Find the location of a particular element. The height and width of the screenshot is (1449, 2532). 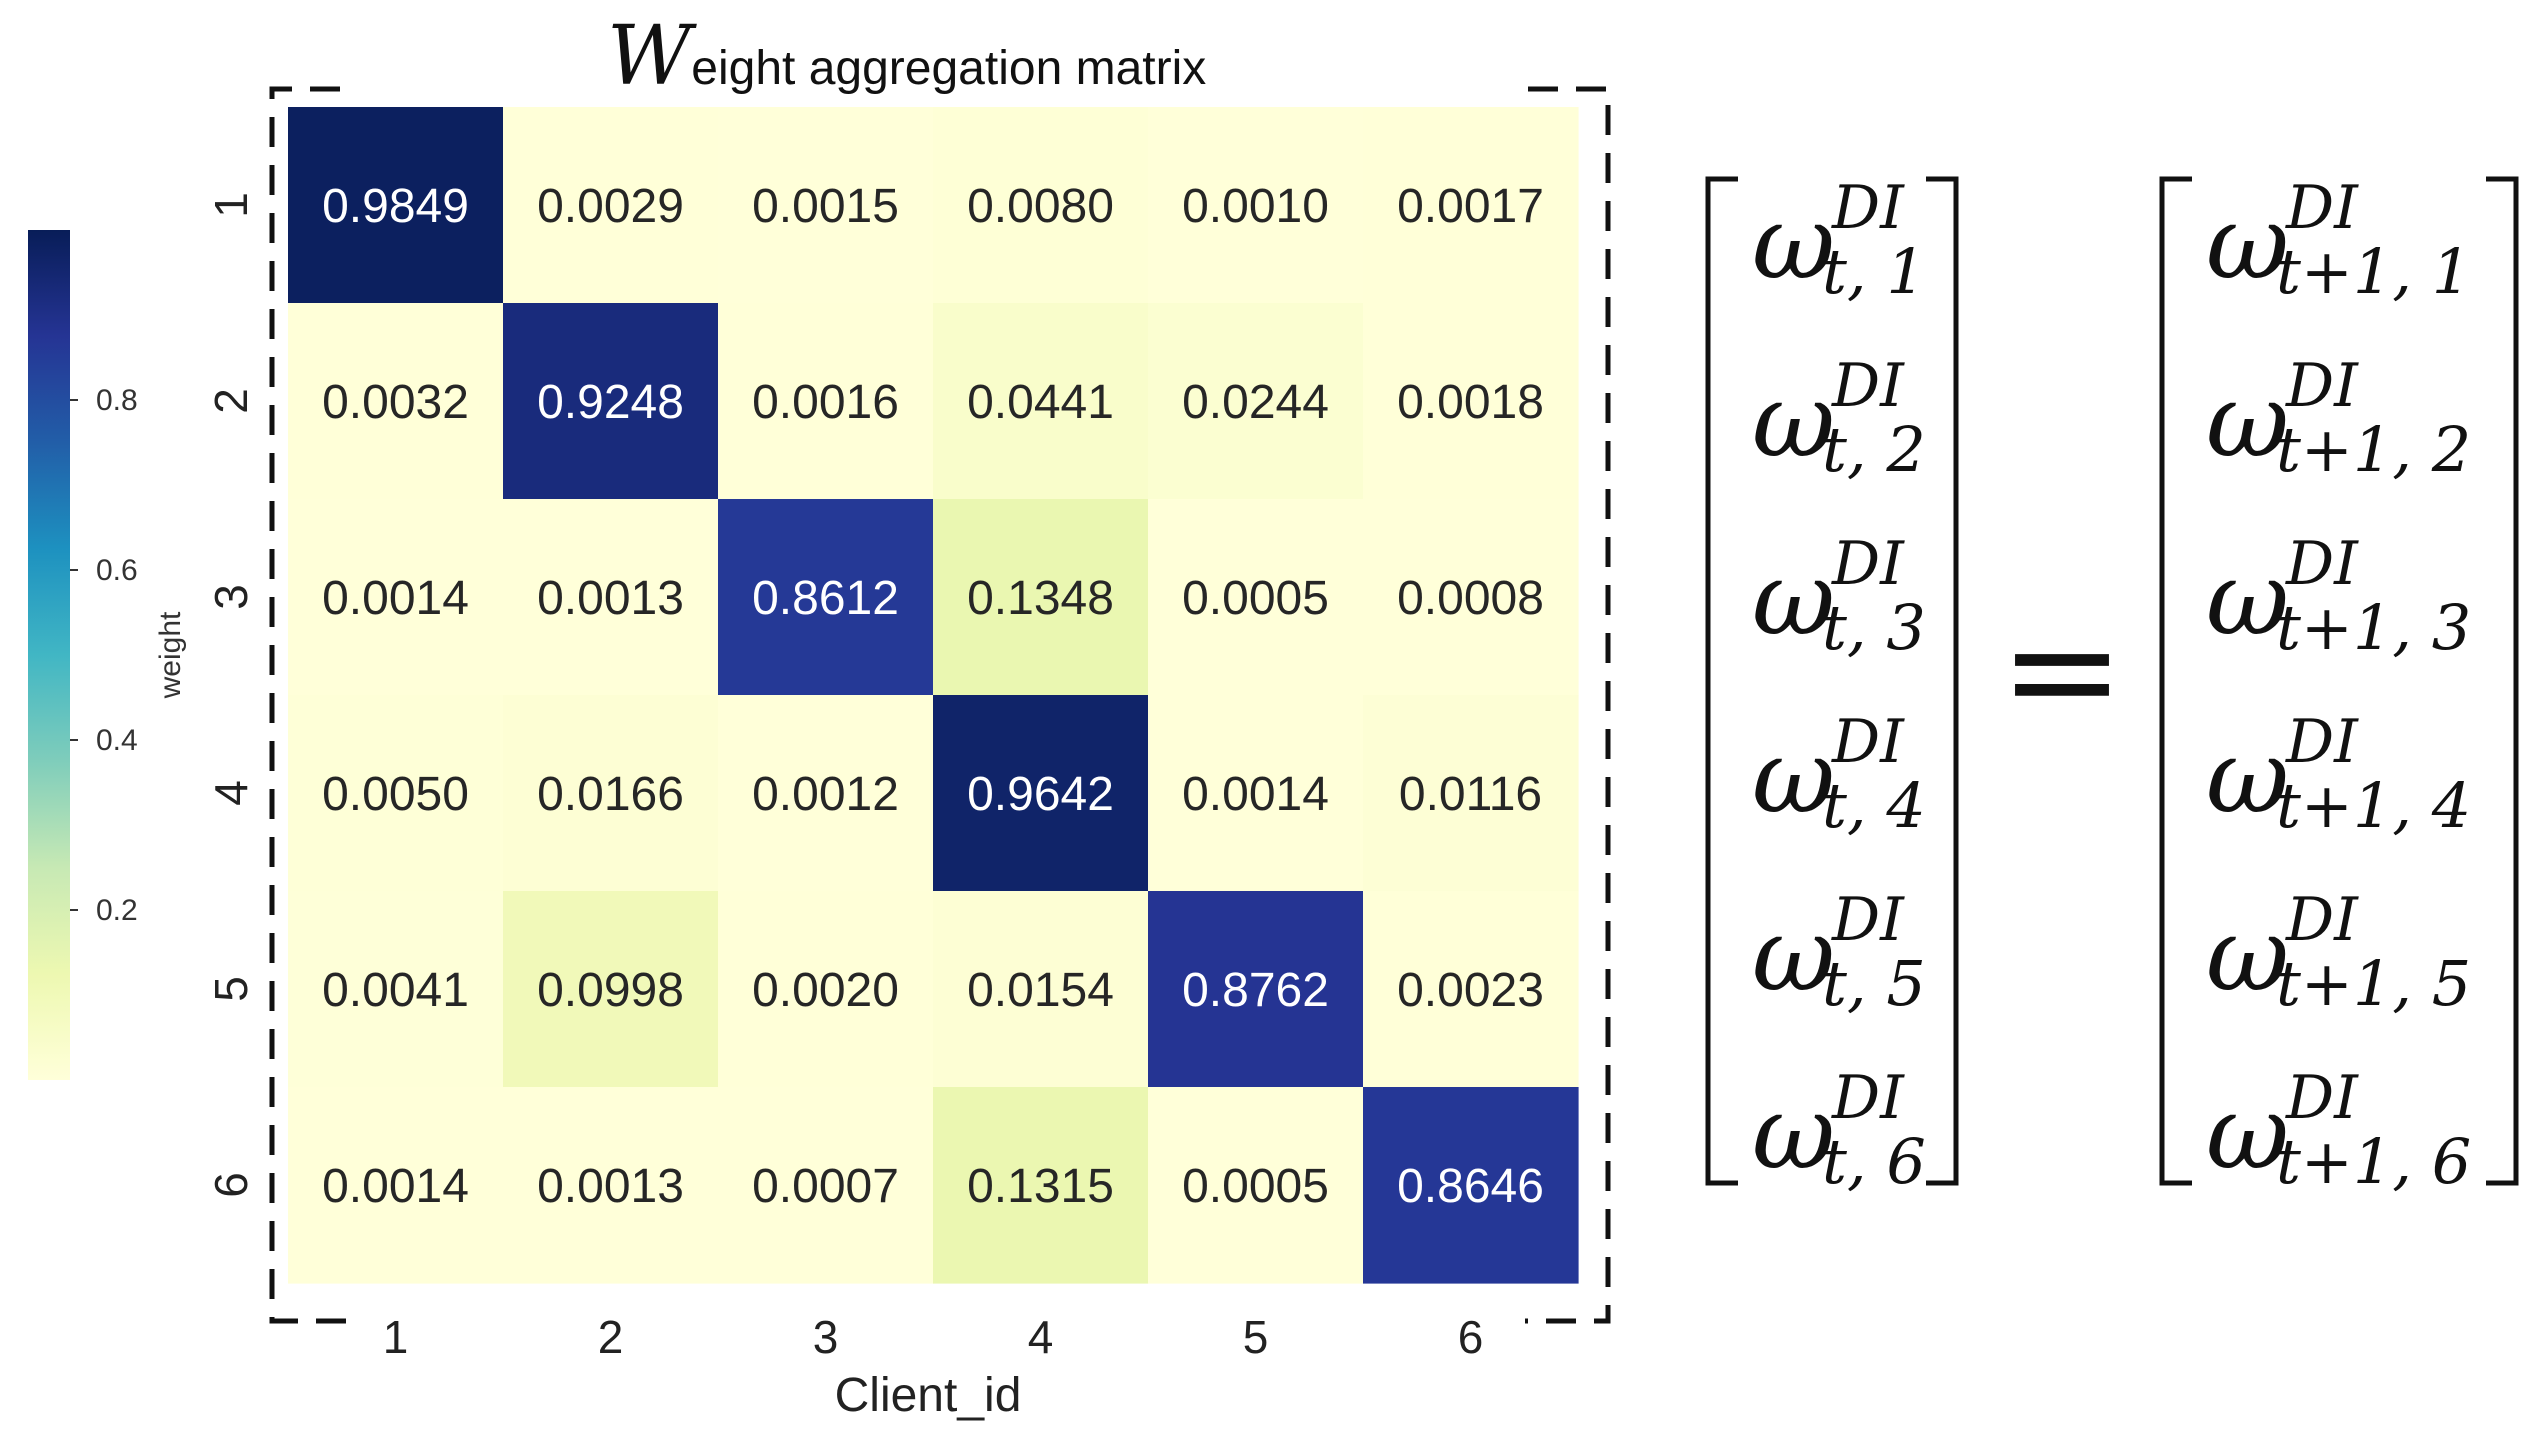

value-label-r3-c2: 0.0013 is located at coordinates (610, 598).